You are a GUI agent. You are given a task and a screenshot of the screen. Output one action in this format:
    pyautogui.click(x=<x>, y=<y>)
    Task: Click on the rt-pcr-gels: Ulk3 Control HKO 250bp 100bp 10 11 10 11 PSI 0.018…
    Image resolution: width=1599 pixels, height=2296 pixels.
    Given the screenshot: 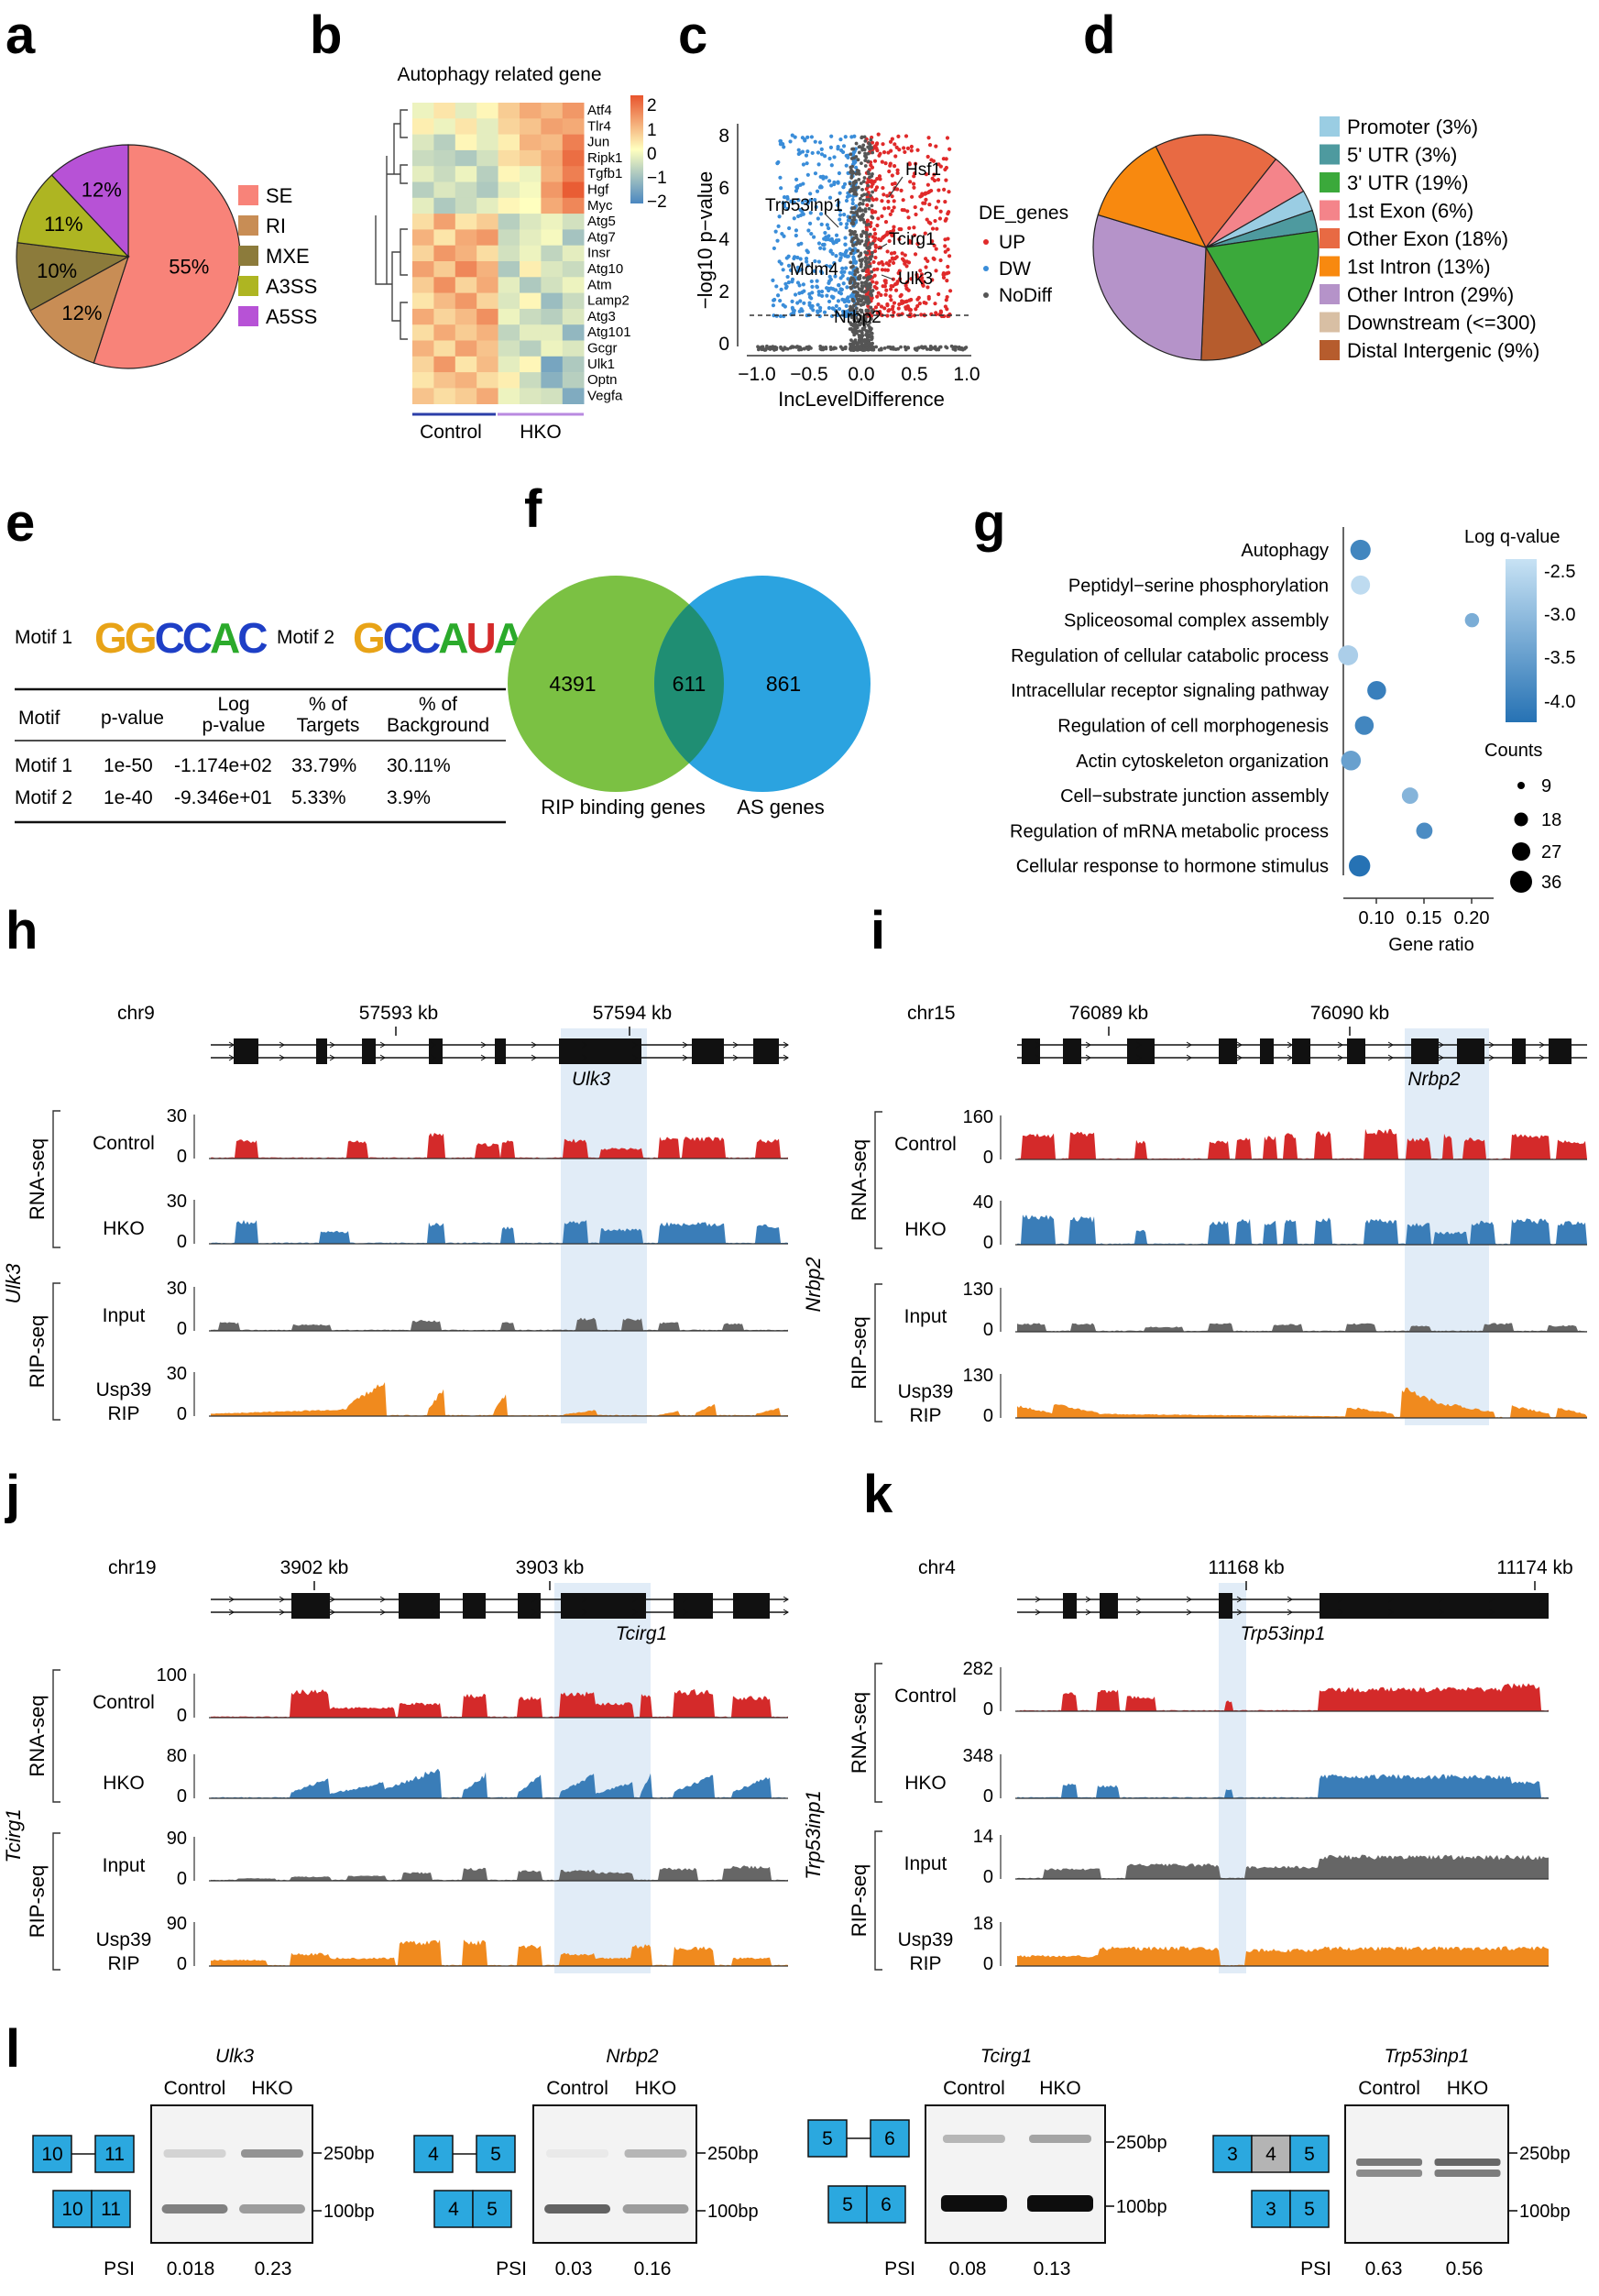 What is the action you would take?
    pyautogui.click(x=801, y=2163)
    